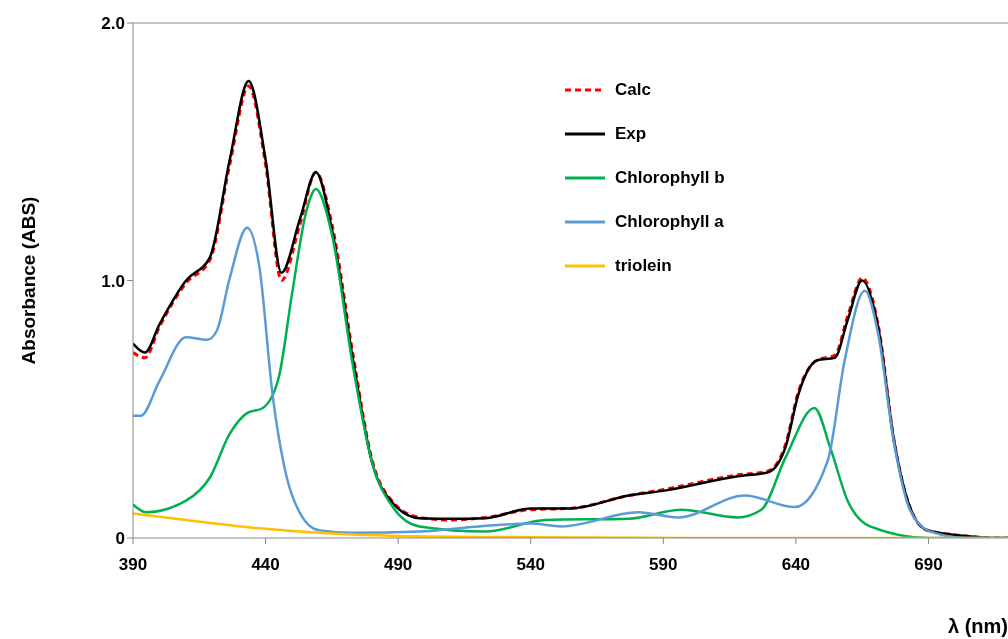 The image size is (1008, 639). What do you see at coordinates (796, 565) in the screenshot?
I see `x-tick-label: 640` at bounding box center [796, 565].